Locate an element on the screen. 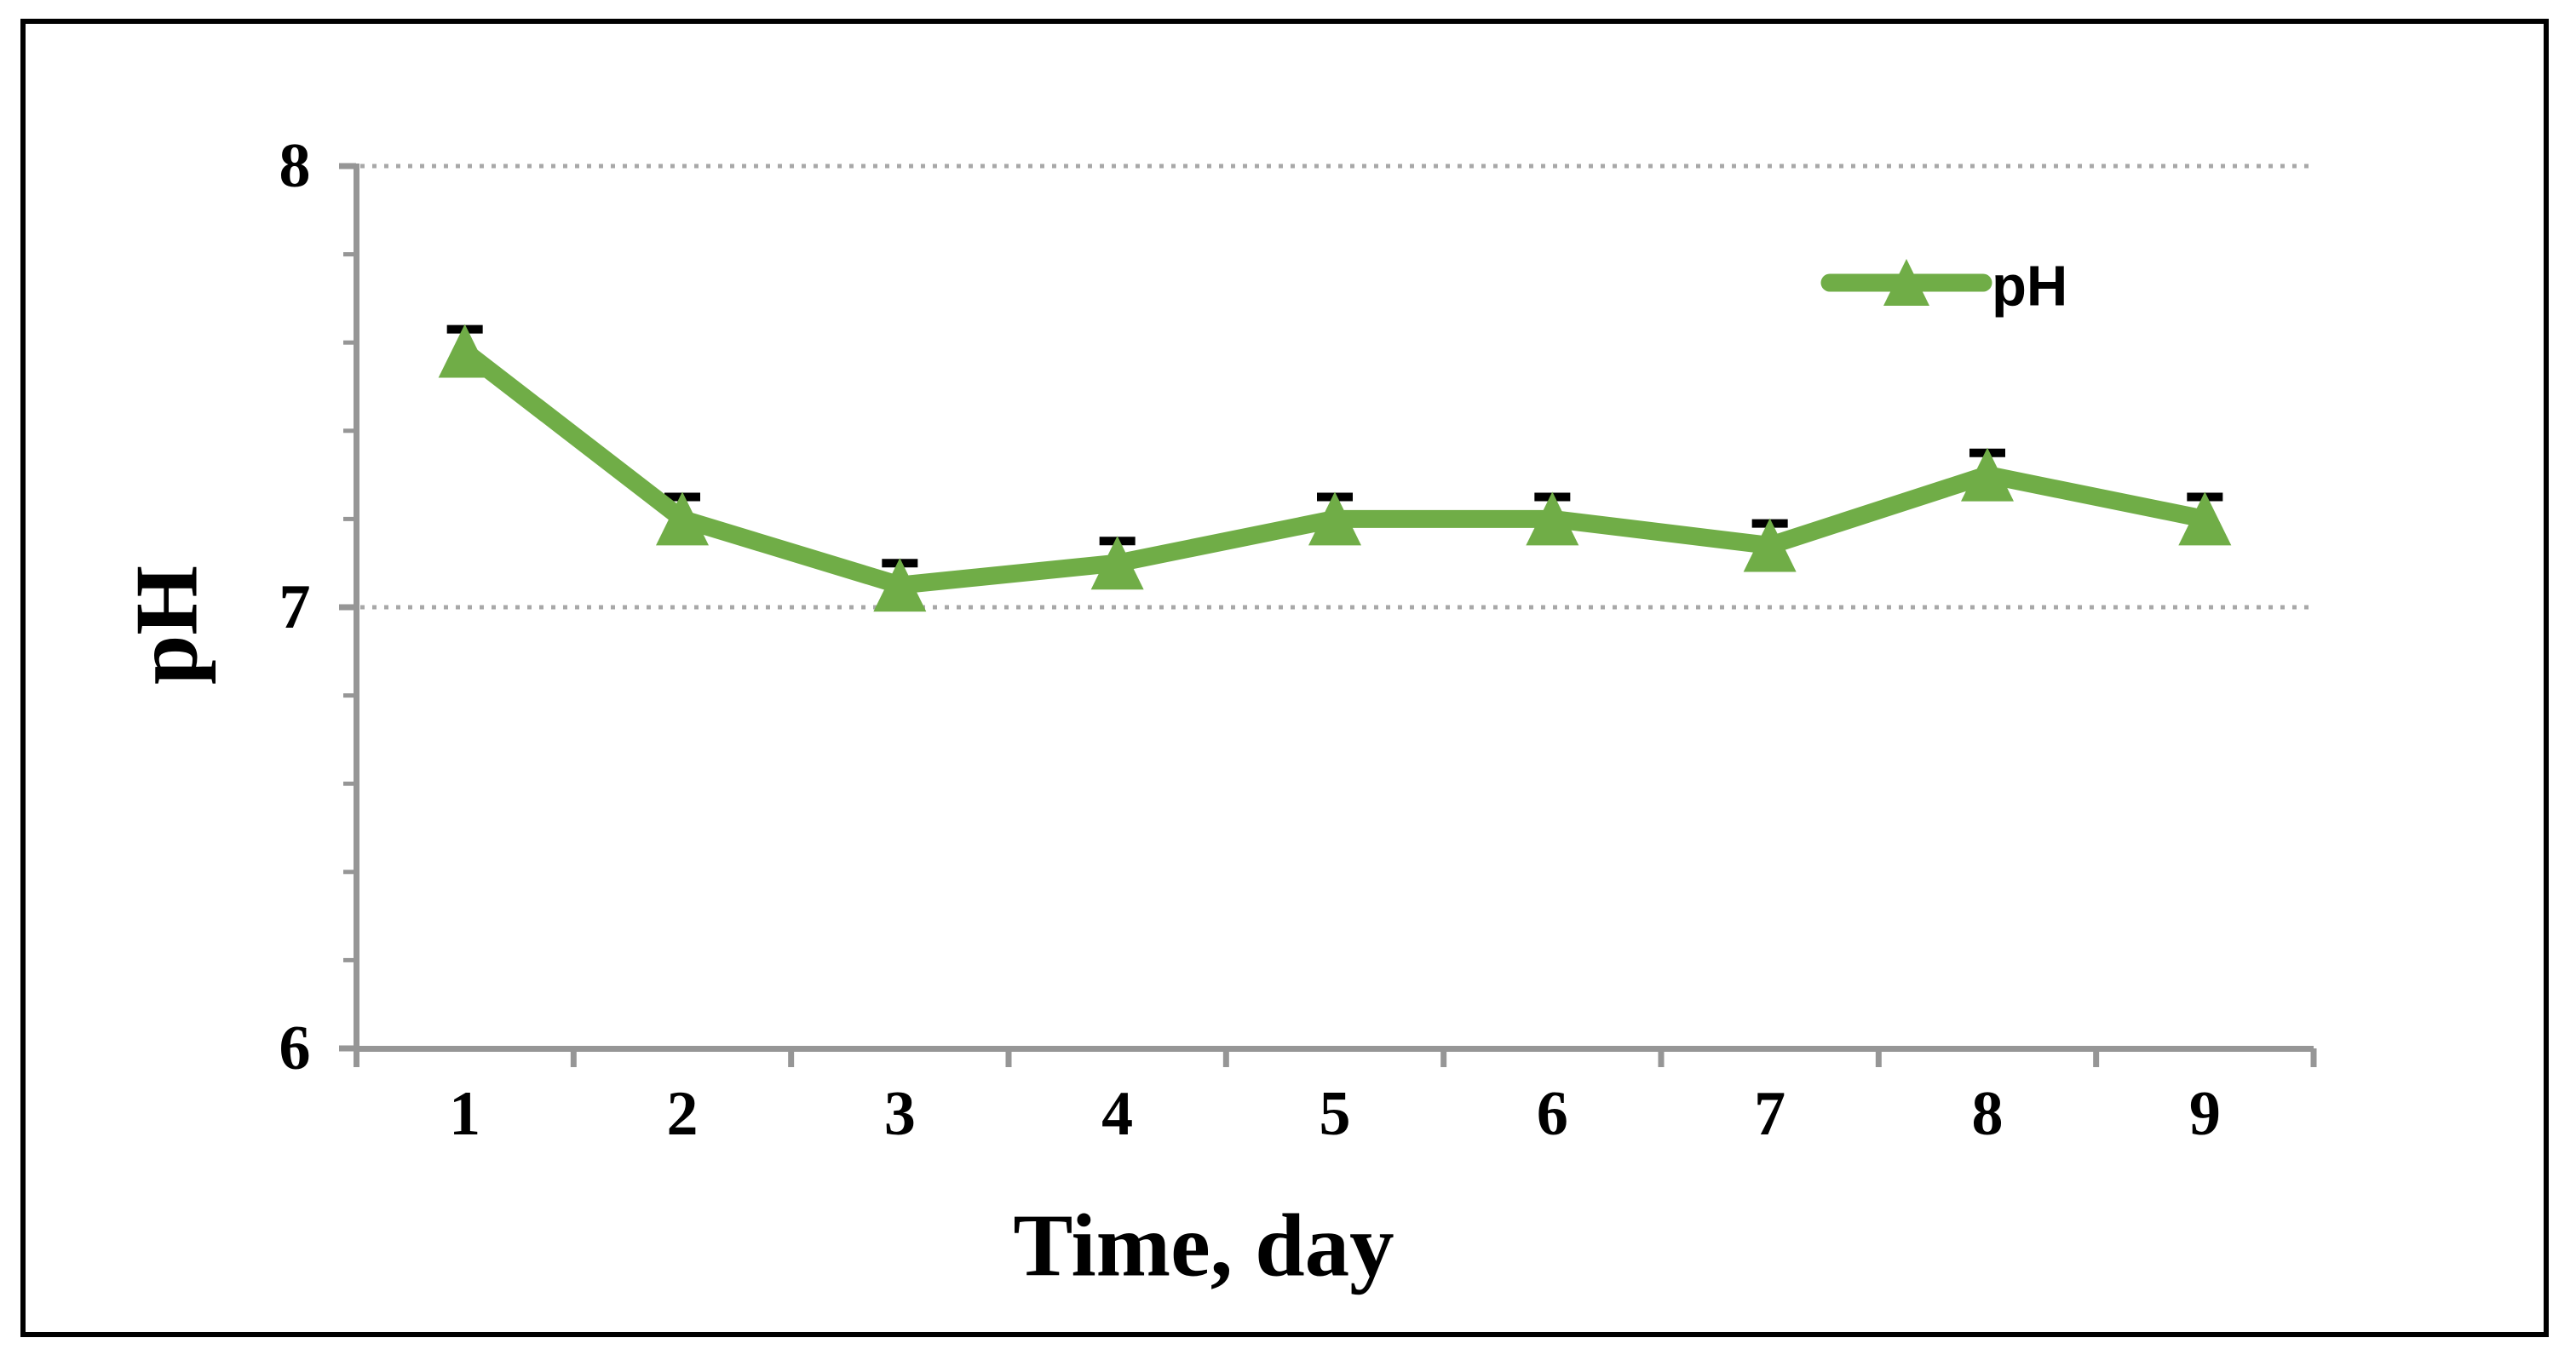  legend-triangle-marker is located at coordinates (1906, 282).